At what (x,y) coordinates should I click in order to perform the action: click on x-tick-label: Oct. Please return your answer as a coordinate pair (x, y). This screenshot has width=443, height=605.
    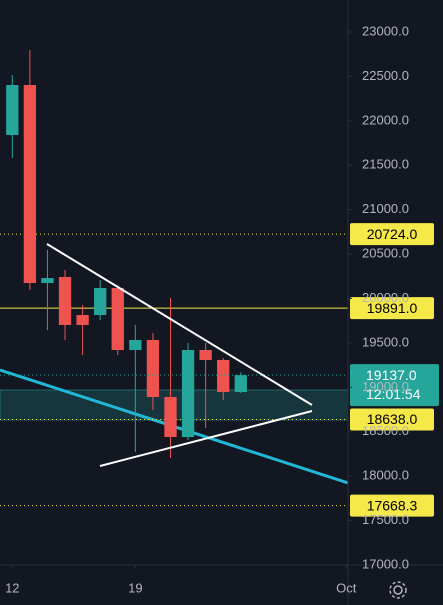
    Looking at the image, I should click on (346, 587).